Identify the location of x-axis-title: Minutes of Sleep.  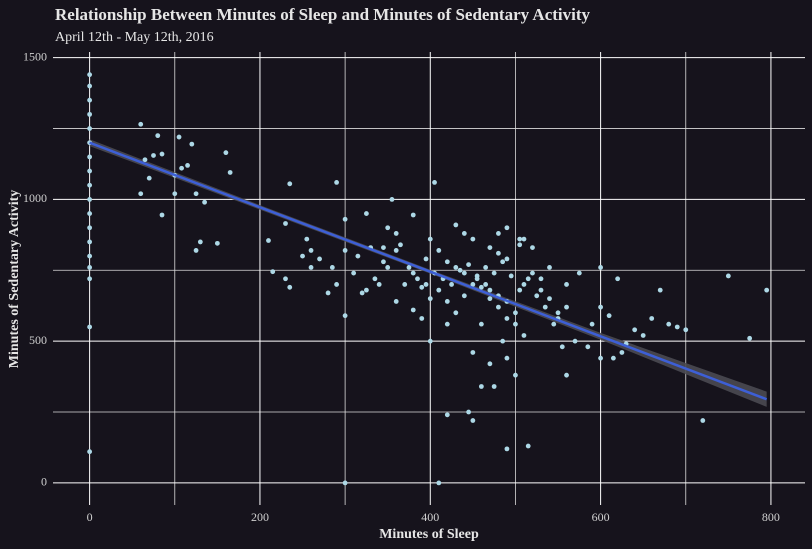
(429, 534).